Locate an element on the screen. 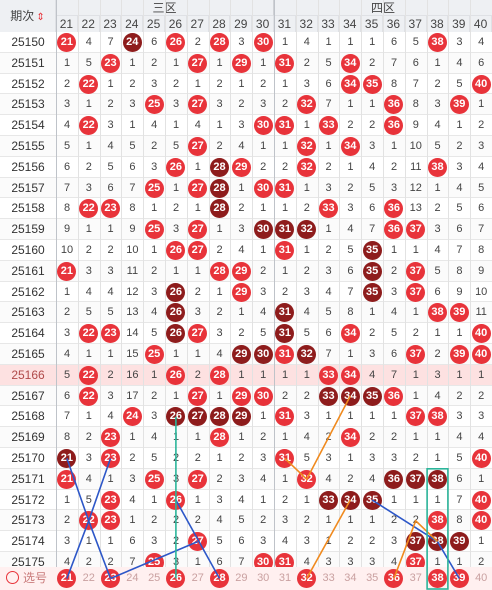  pick-number-29: 29 is located at coordinates (241, 578).